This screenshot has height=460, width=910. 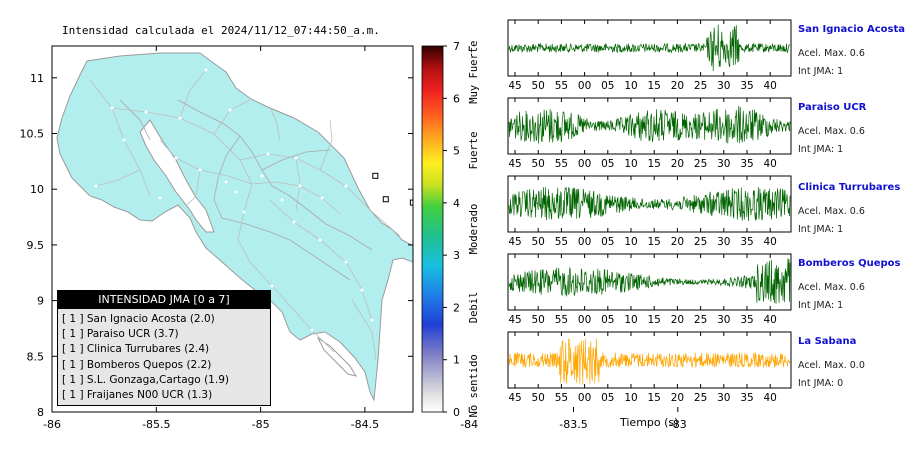 I want to click on golfo-dulce, so click(x=337, y=356).